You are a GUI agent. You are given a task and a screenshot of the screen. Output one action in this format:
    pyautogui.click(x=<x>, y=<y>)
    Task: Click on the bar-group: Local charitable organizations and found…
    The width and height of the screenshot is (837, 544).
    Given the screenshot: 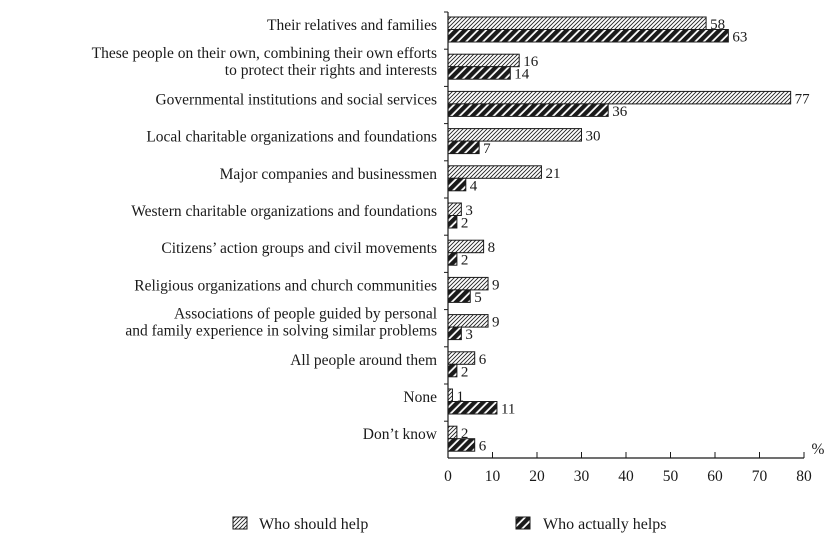 What is the action you would take?
    pyautogui.click(x=373, y=142)
    